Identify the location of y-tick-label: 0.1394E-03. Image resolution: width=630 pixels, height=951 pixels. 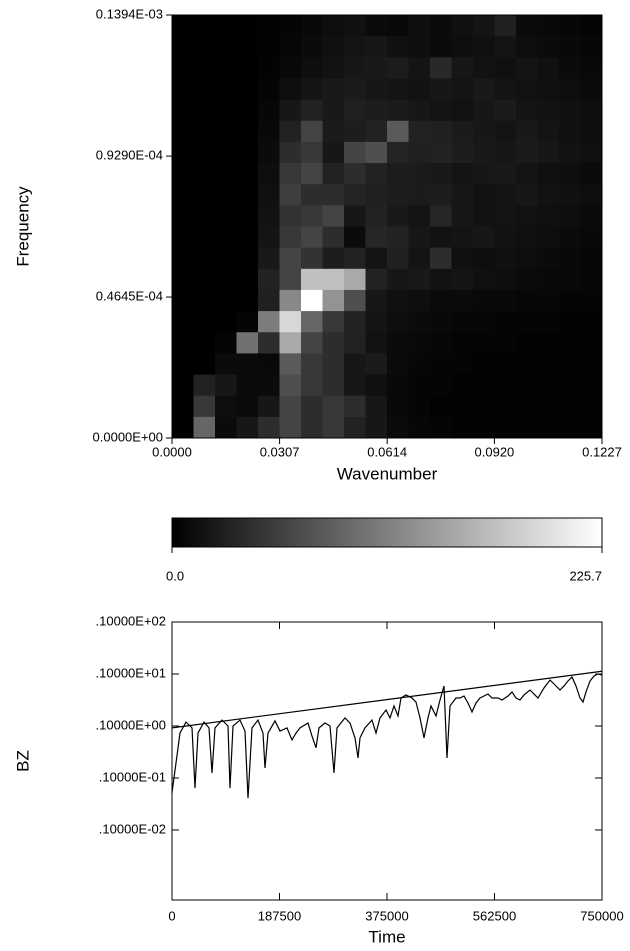
(129, 13).